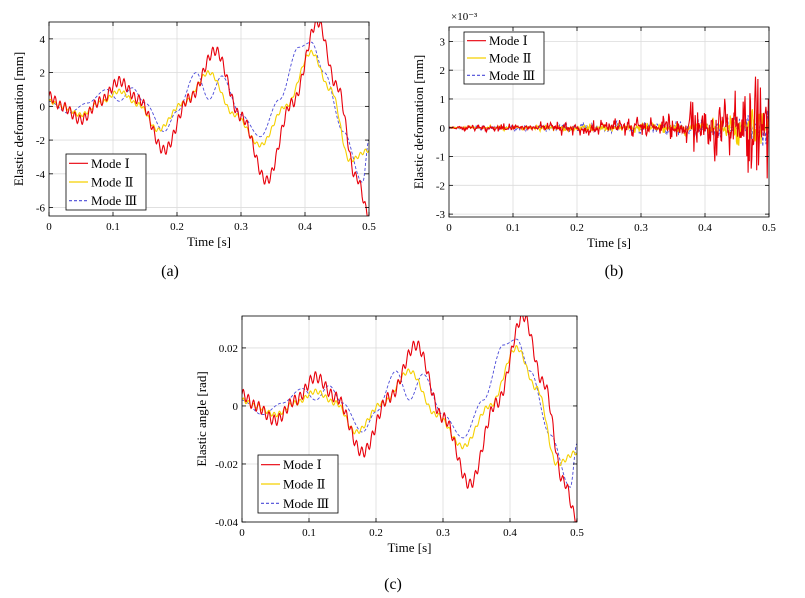 This screenshot has width=805, height=598. I want to click on y-tick-label: -4, so click(41, 175).